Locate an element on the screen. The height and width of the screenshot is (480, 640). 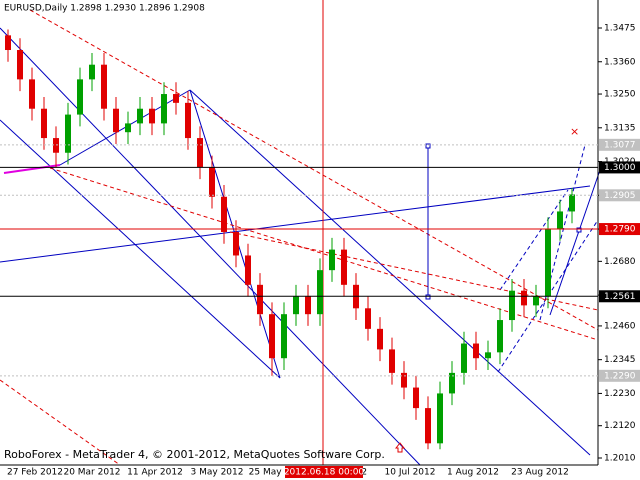
level-label: 1.2561 is located at coordinates (620, 297).